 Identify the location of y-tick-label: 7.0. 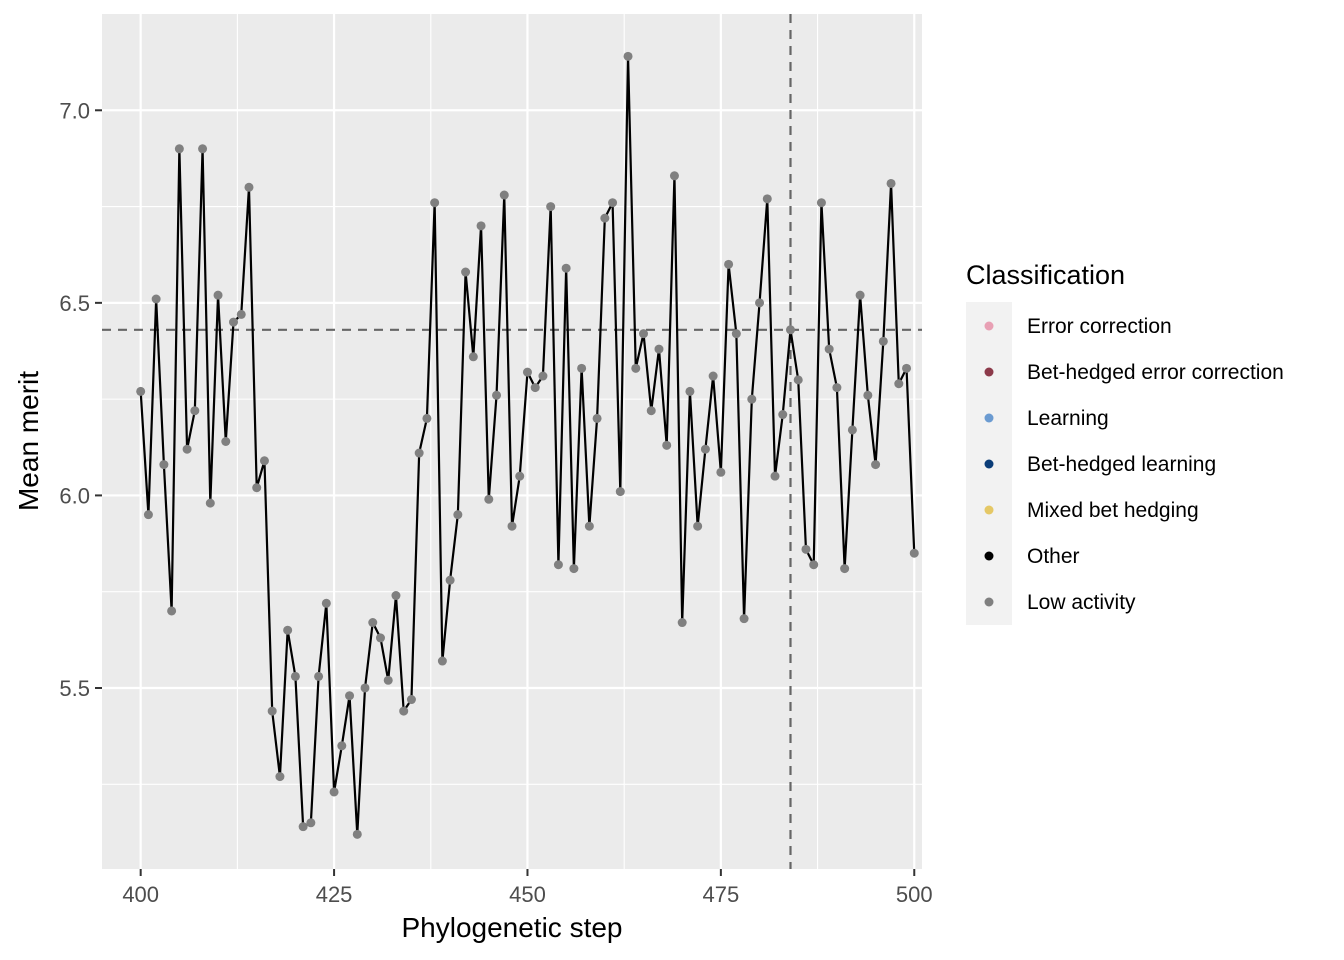
(74, 110).